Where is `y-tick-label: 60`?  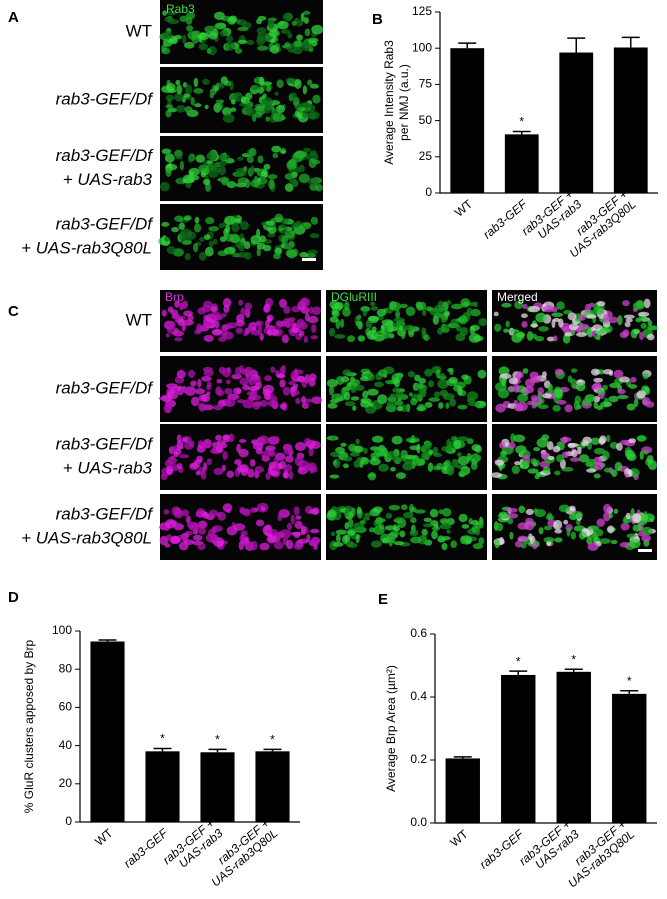
y-tick-label: 60 is located at coordinates (66, 707).